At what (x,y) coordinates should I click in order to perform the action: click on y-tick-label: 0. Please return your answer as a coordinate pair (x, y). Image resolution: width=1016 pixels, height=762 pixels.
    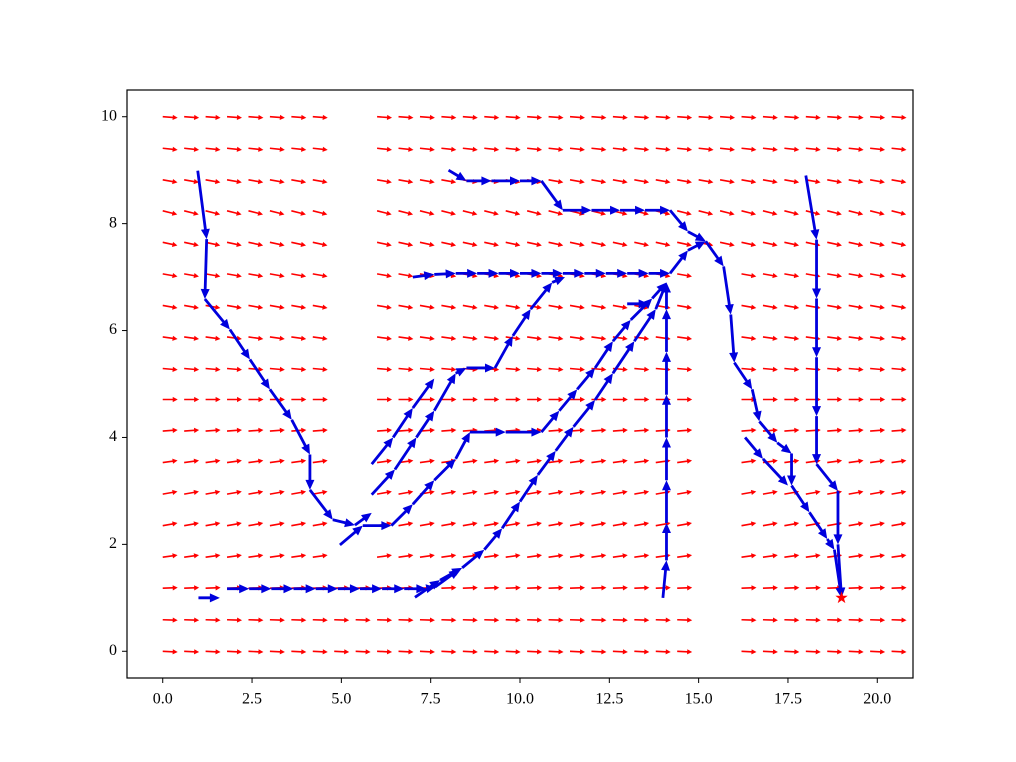
    Looking at the image, I should click on (113, 650).